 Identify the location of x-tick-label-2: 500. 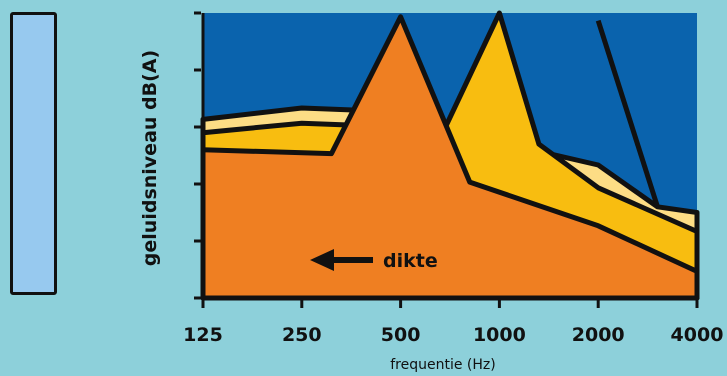
(401, 335).